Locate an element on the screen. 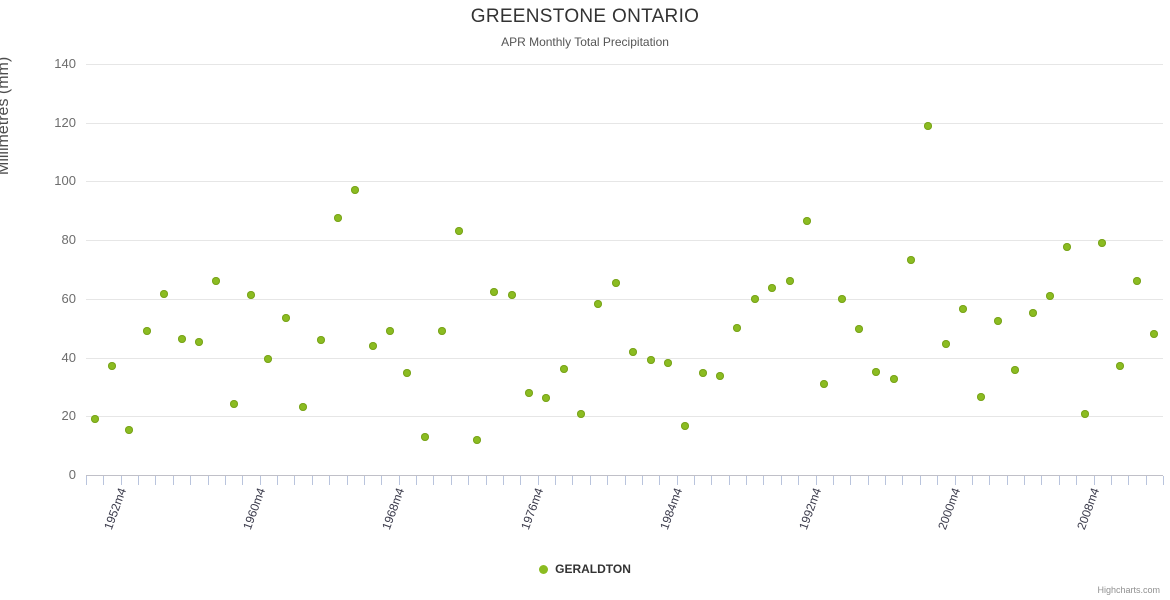  credits-label: Highcharts.com is located at coordinates (1128, 590).